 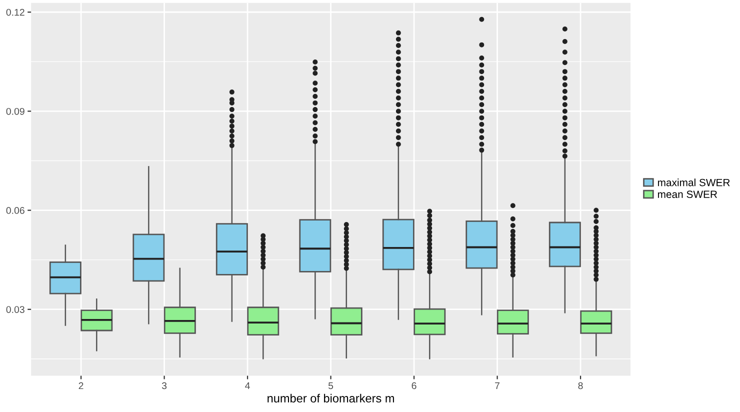 What do you see at coordinates (331, 398) in the screenshot?
I see `x-axis-title: number of biomarkers m` at bounding box center [331, 398].